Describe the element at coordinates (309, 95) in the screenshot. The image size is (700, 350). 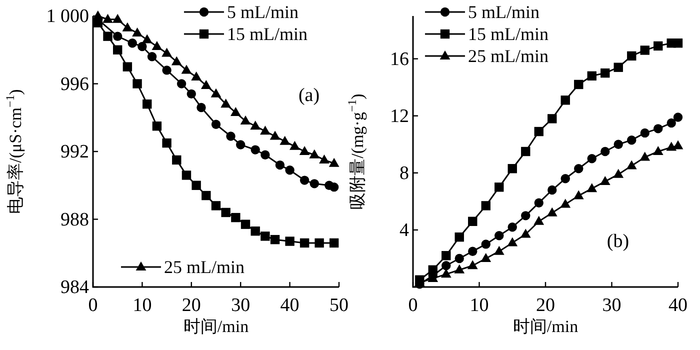
I see `annotation: (a)` at that location.